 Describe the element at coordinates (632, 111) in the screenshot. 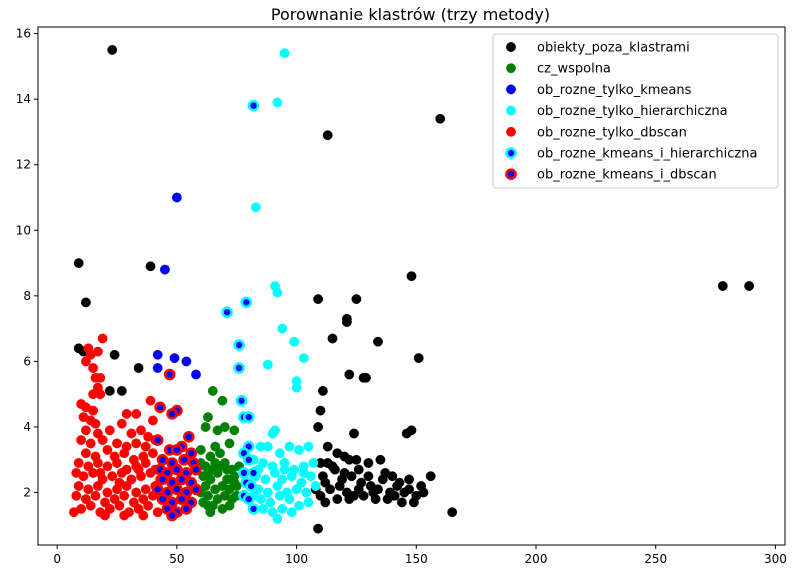

I see `legend-label: ob_rozne_tylko_hierarchiczna` at that location.